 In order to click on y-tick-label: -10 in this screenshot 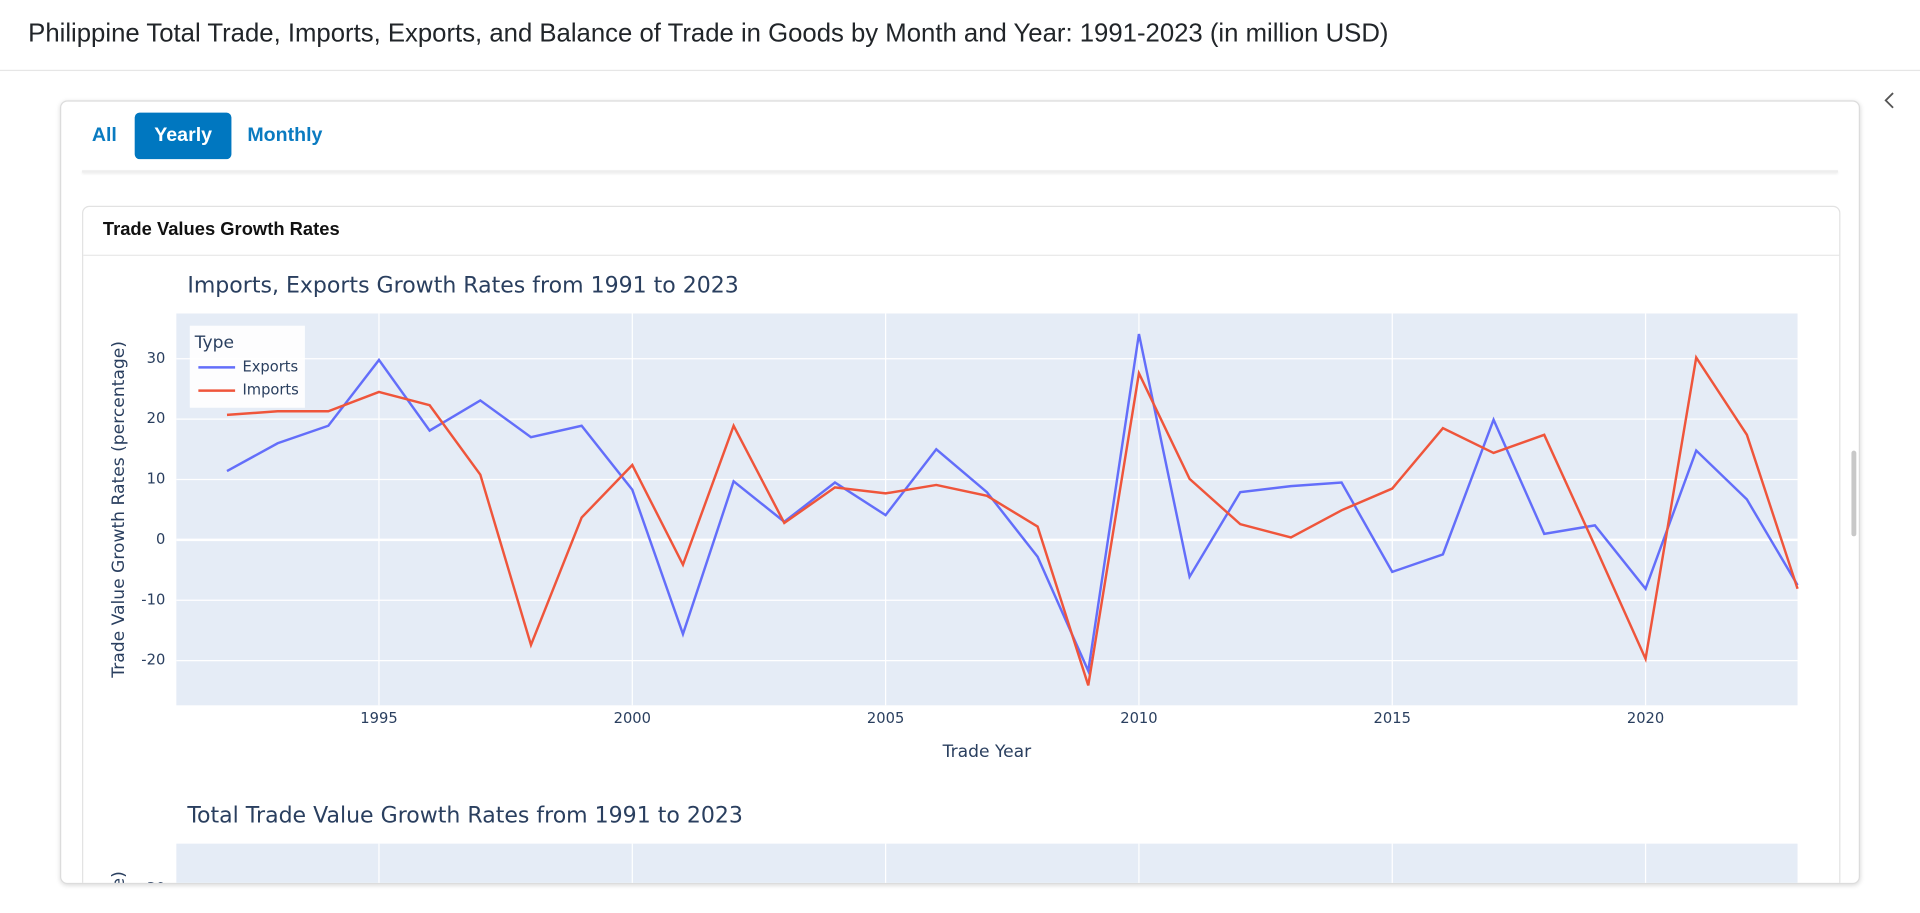, I will do `click(153, 599)`.